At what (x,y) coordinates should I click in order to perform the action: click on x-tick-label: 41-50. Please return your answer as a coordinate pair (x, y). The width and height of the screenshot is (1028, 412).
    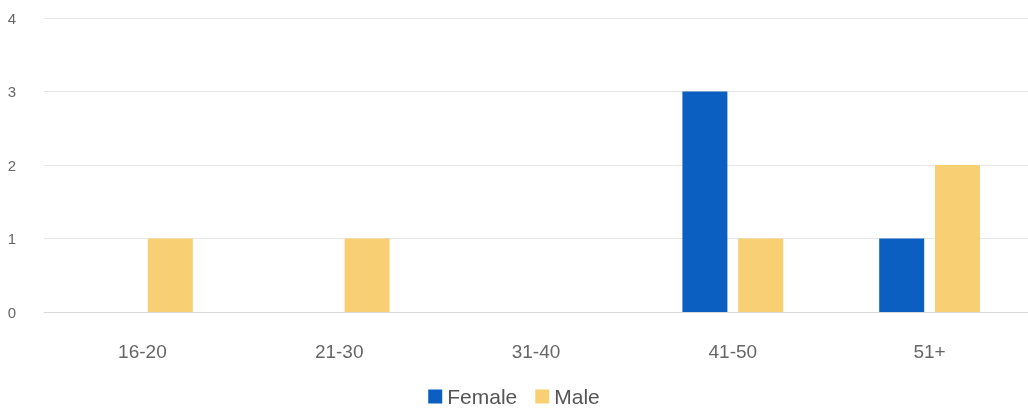
    Looking at the image, I should click on (733, 351).